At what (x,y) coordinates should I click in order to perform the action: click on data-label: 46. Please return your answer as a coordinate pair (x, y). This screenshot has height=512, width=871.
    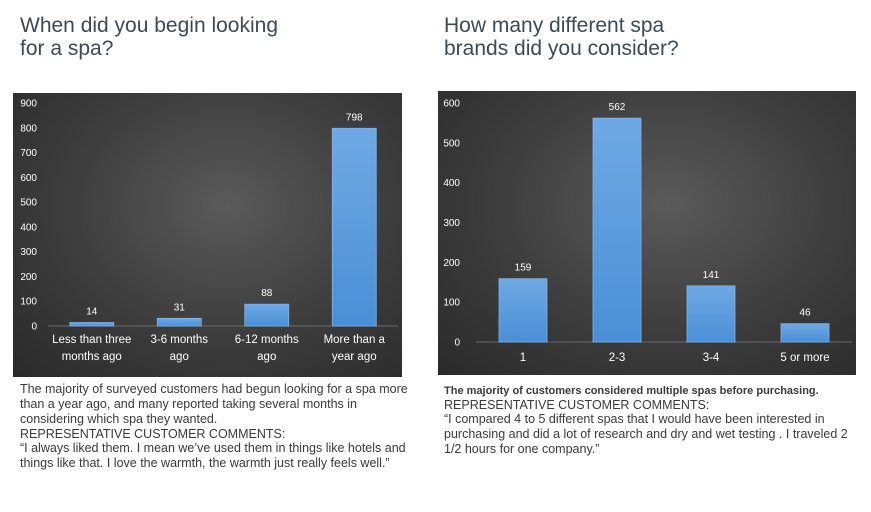
    Looking at the image, I should click on (805, 313).